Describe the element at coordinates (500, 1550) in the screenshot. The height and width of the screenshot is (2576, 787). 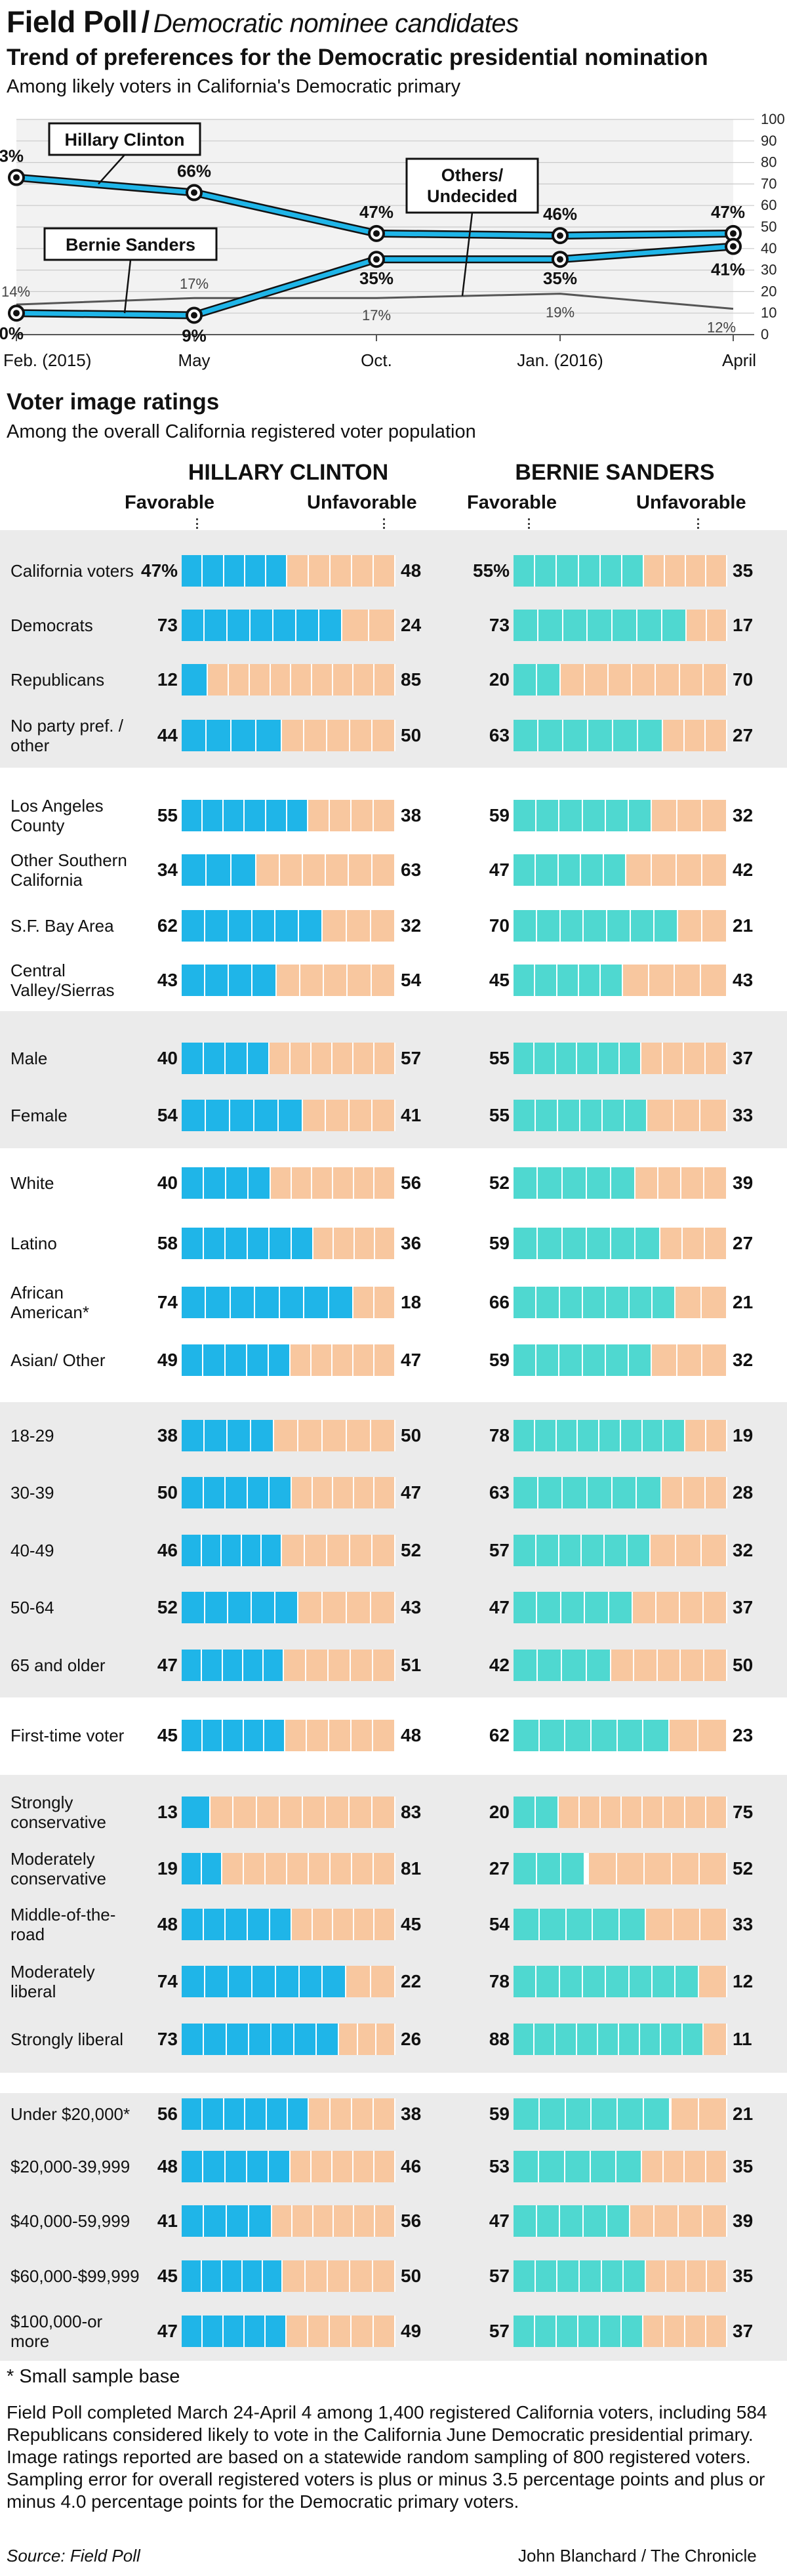
I see `sanders-favorable-value: 57` at that location.